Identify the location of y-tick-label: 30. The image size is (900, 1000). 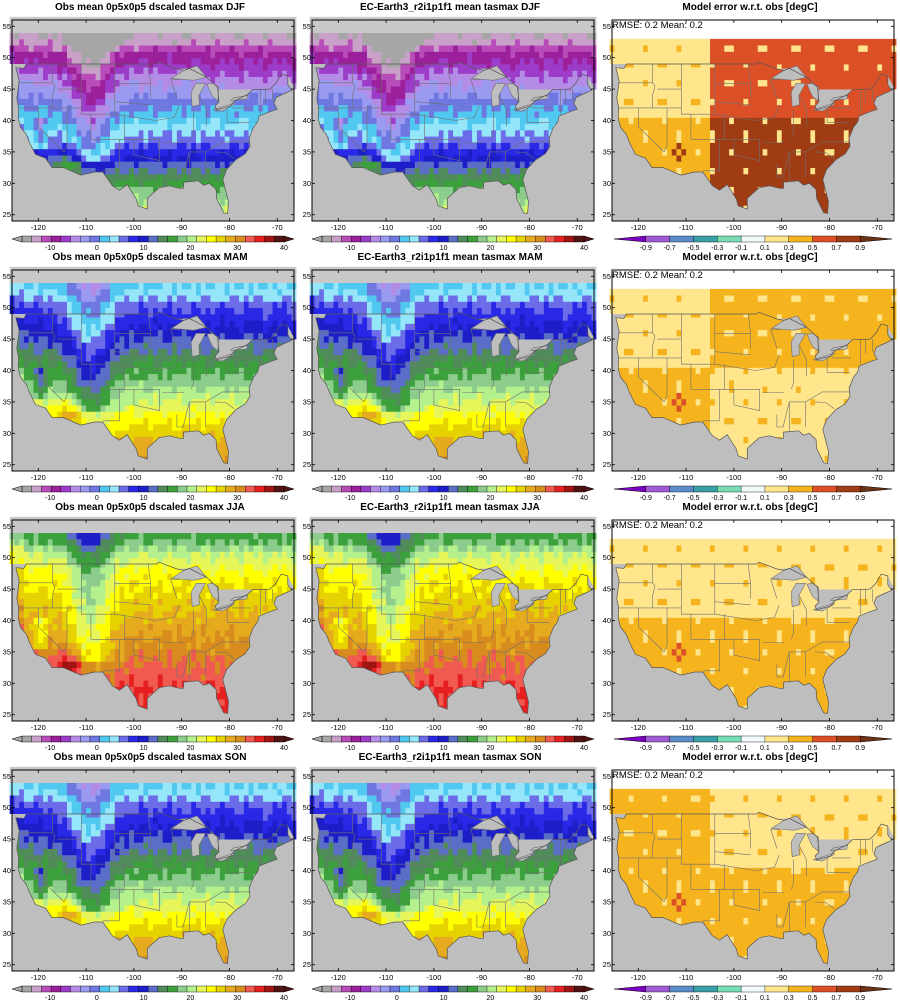
(307, 183).